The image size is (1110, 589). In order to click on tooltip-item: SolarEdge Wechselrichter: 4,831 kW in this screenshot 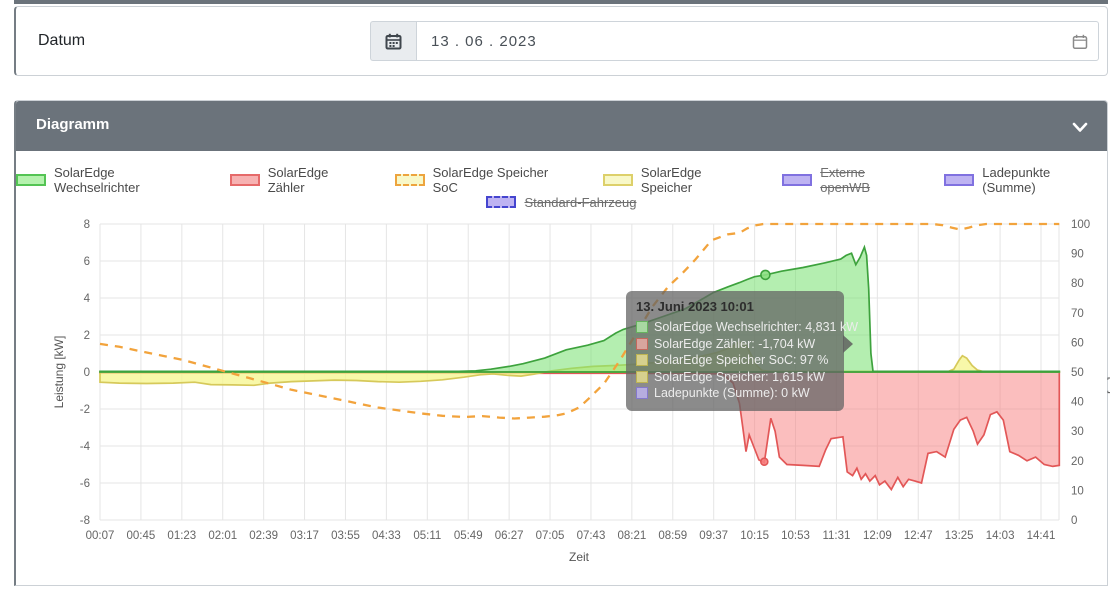, I will do `click(747, 327)`.